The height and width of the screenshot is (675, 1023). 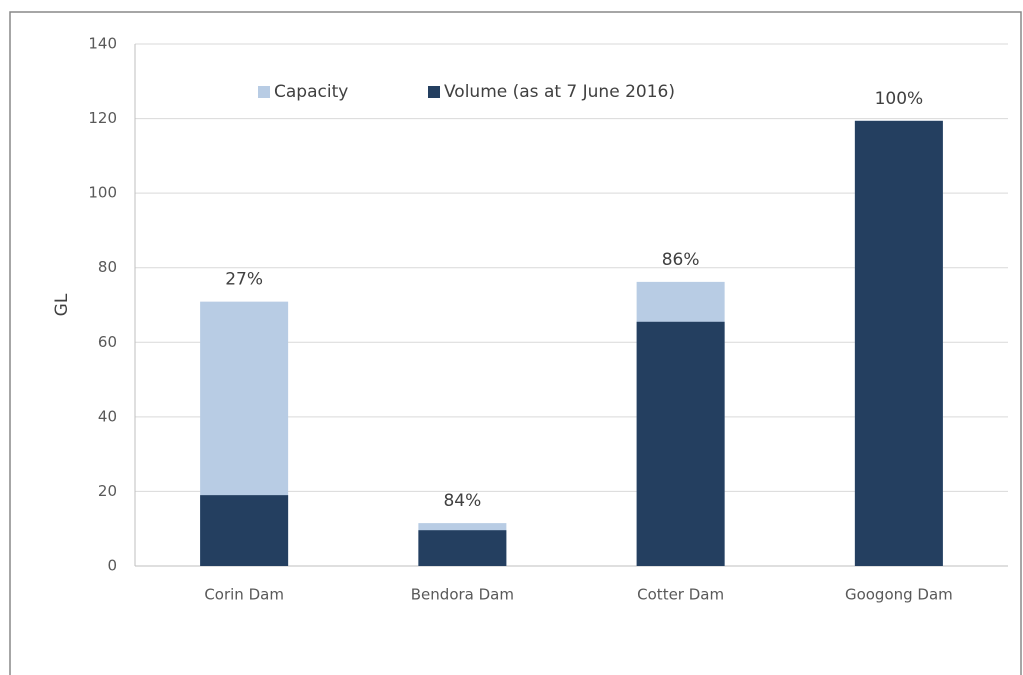 What do you see at coordinates (107, 416) in the screenshot?
I see `y-tick-label: 40` at bounding box center [107, 416].